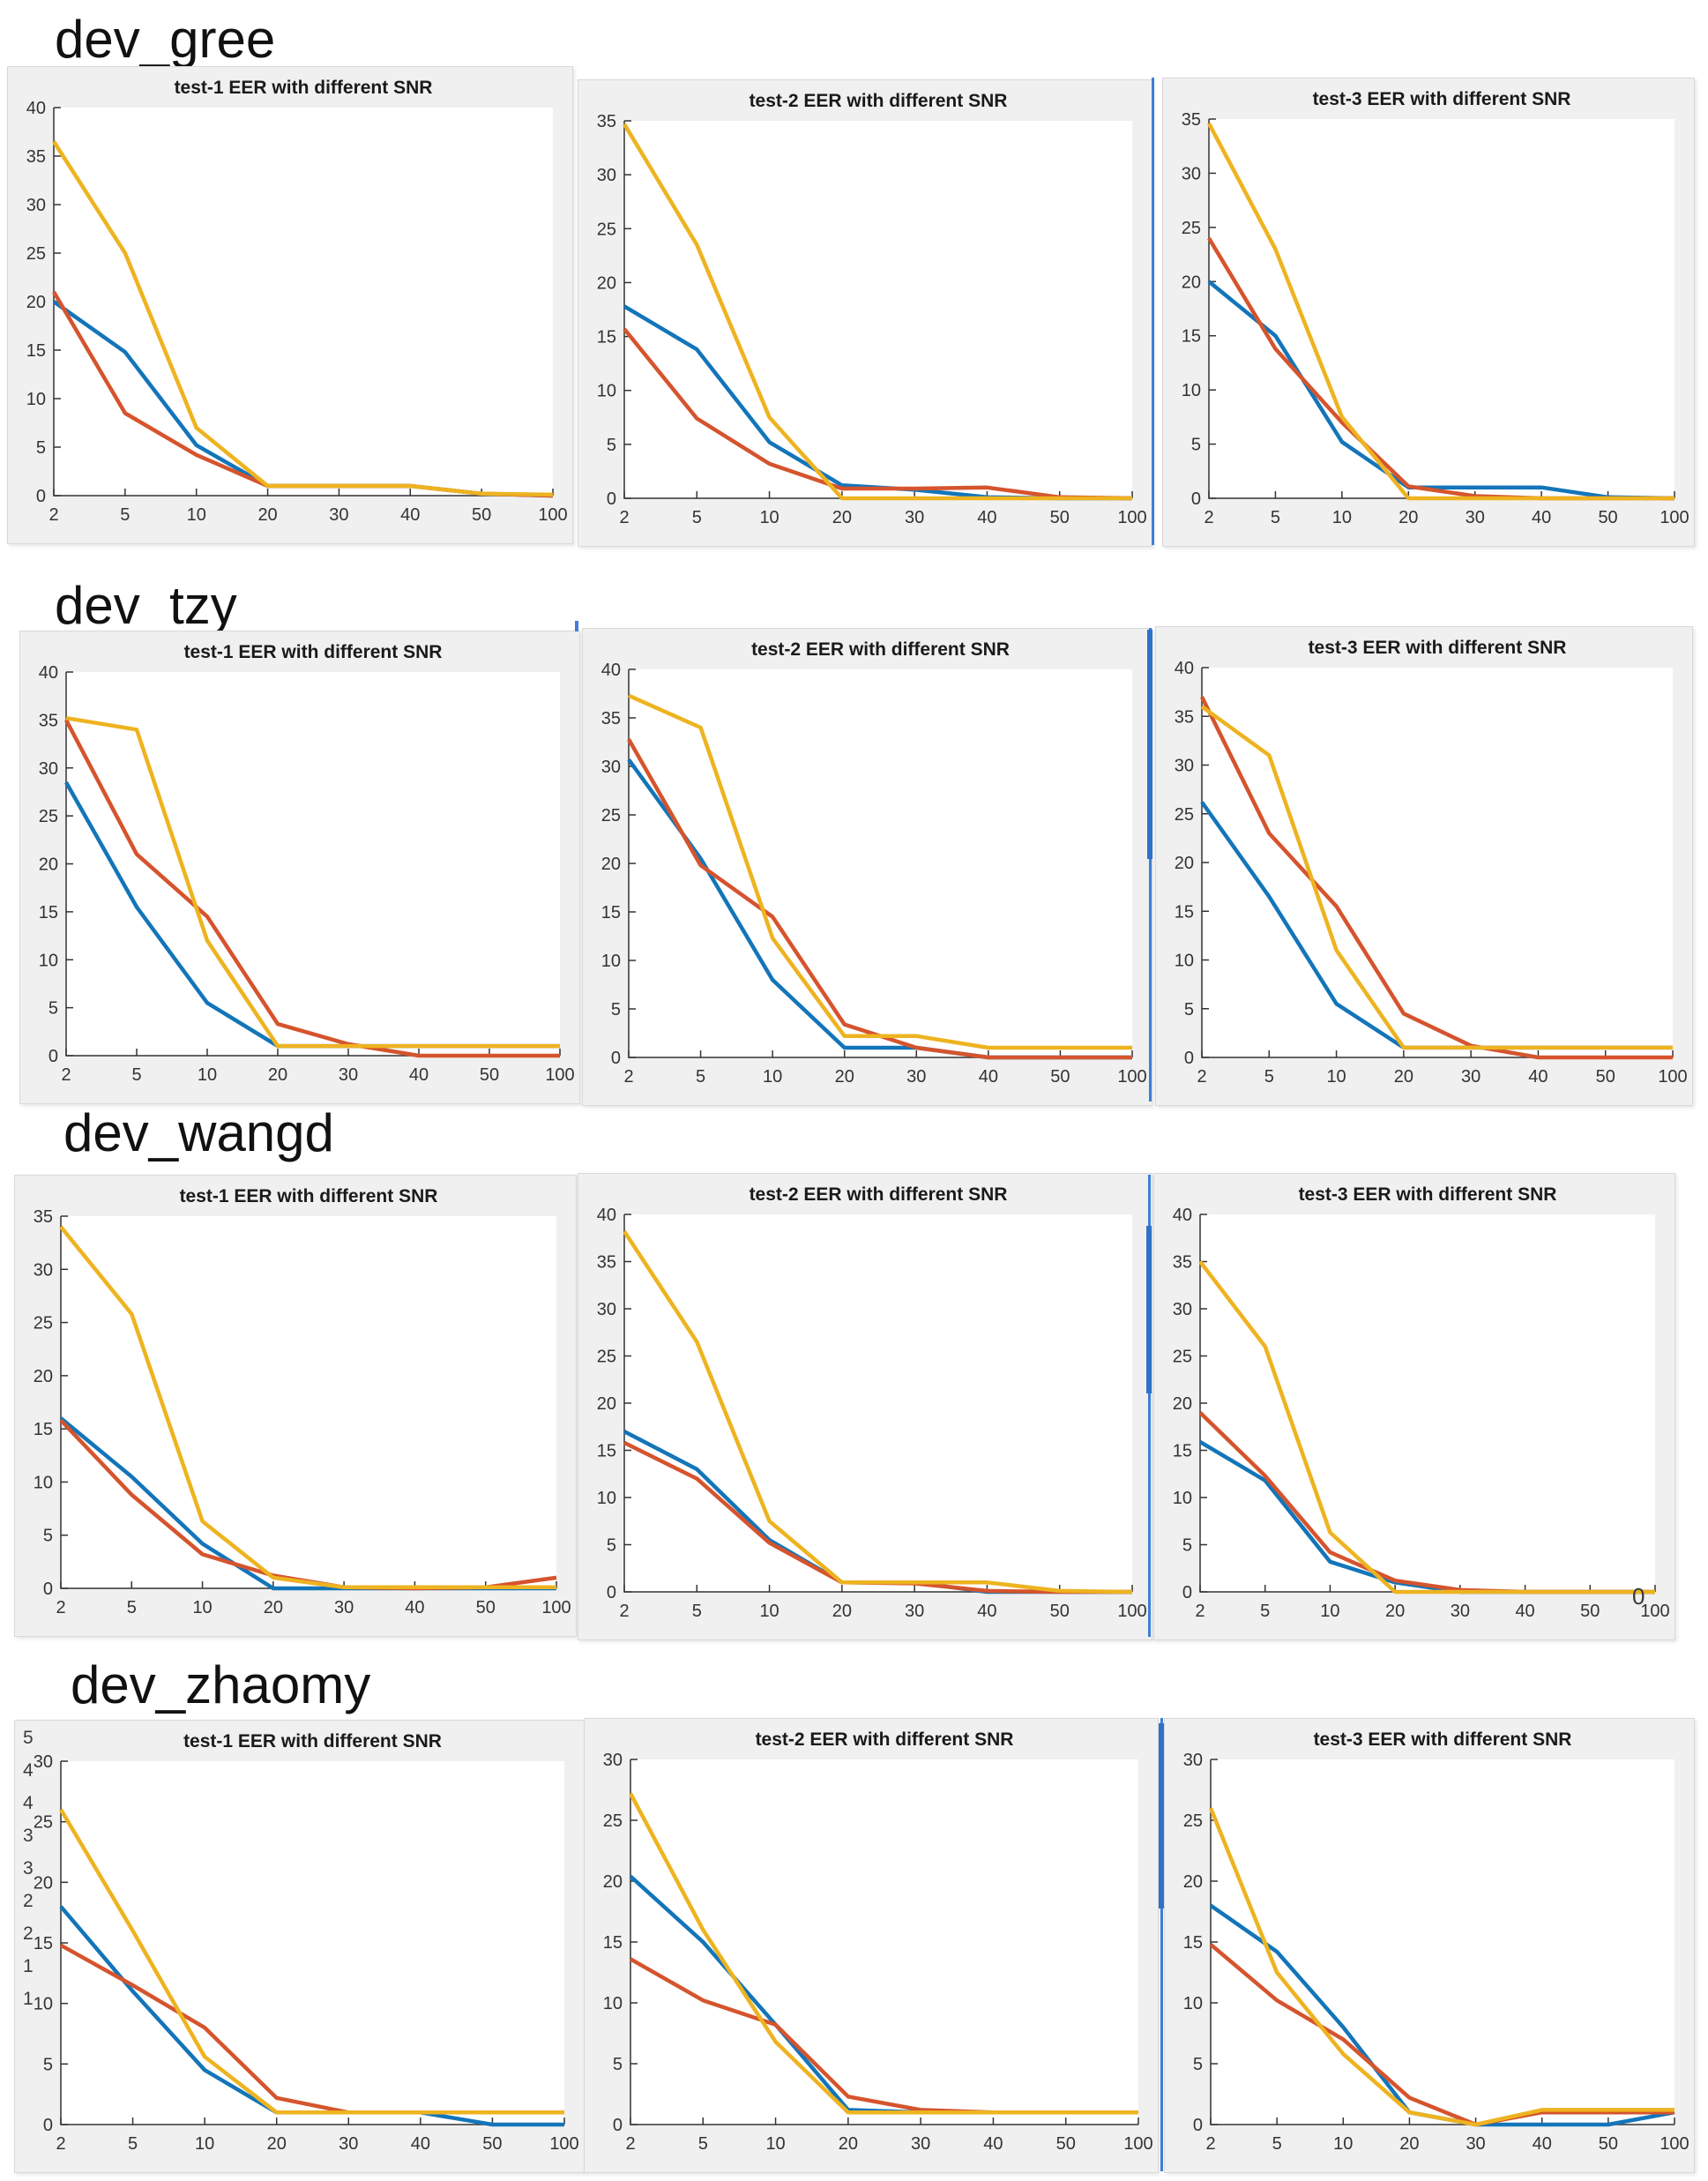 The image size is (1708, 2181). What do you see at coordinates (48, 720) in the screenshot?
I see `svg-text: 35` at bounding box center [48, 720].